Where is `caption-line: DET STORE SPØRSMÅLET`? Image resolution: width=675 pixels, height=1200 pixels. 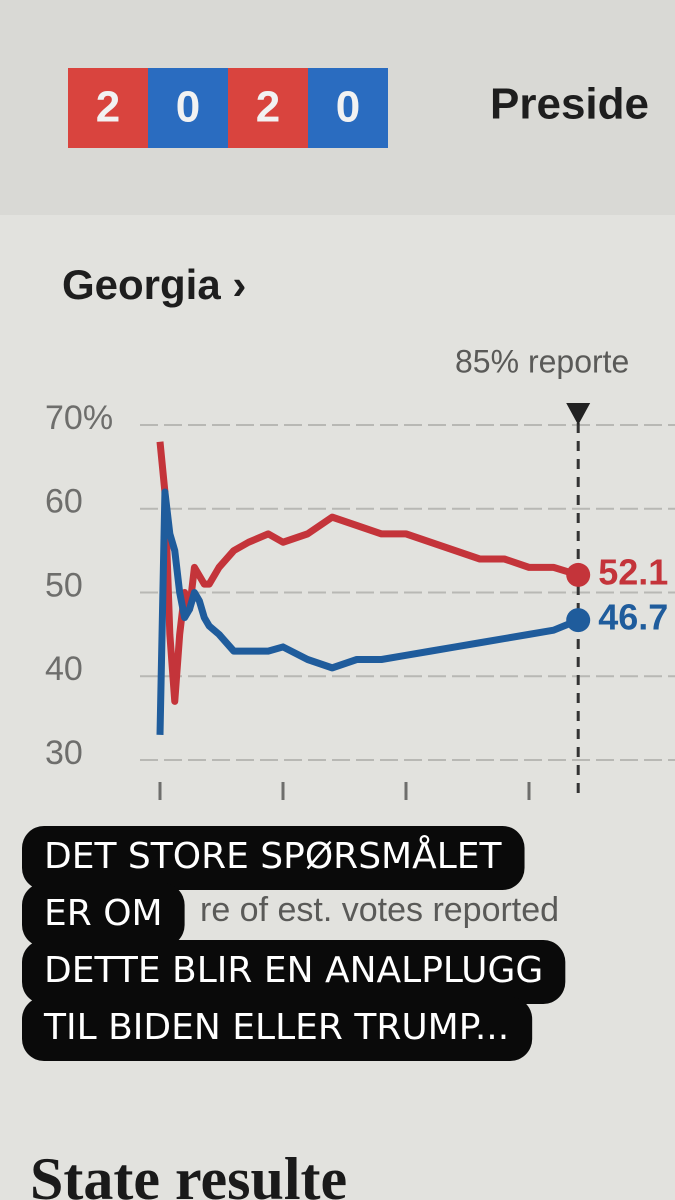 caption-line: DET STORE SPØRSMÅLET is located at coordinates (273, 855).